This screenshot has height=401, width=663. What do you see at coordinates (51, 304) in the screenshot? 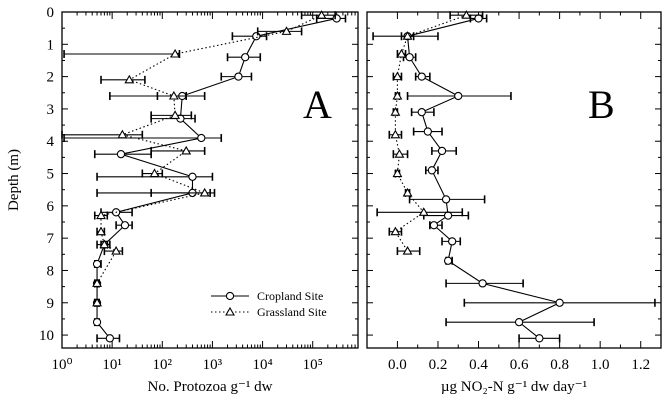
I see `y-tick-label: 9` at bounding box center [51, 304].